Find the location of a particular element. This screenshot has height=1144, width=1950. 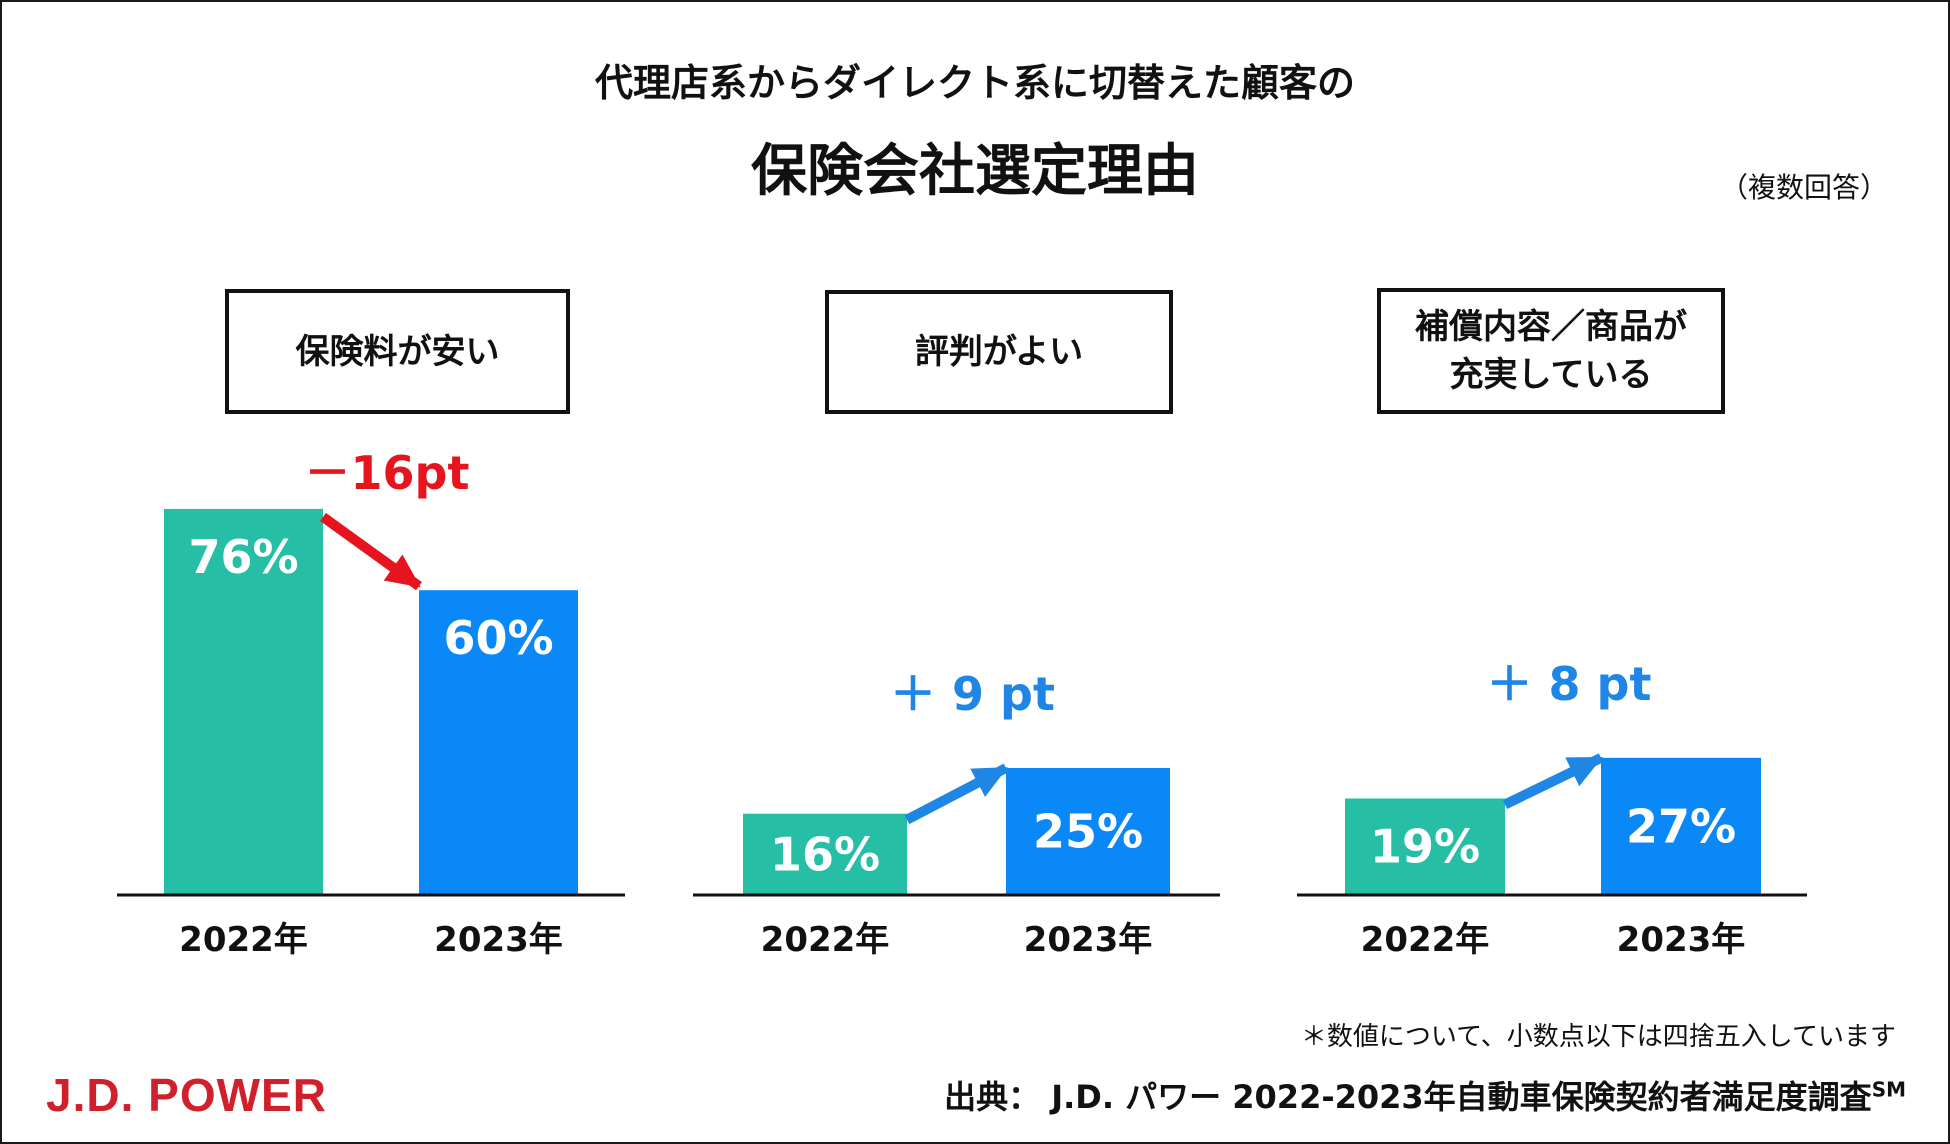

bar-p1-2022 is located at coordinates (243, 701).